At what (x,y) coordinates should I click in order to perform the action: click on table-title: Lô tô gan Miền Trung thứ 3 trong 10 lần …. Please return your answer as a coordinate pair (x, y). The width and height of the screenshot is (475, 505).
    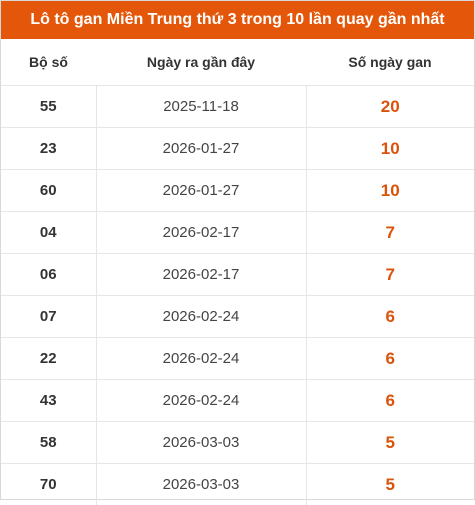
    Looking at the image, I should click on (237, 20).